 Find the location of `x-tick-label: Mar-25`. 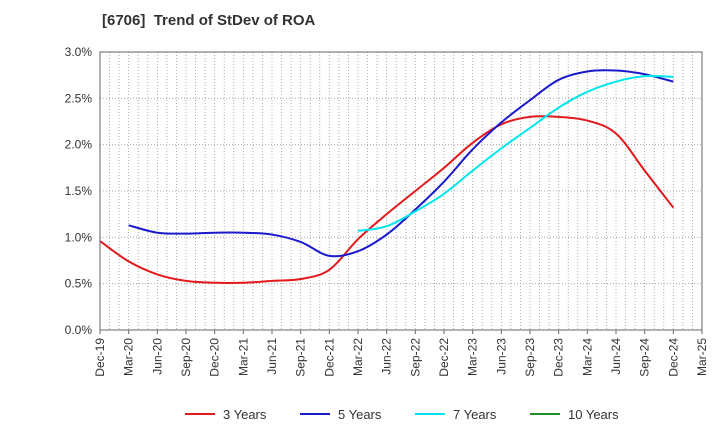

x-tick-label: Mar-25 is located at coordinates (702, 357).